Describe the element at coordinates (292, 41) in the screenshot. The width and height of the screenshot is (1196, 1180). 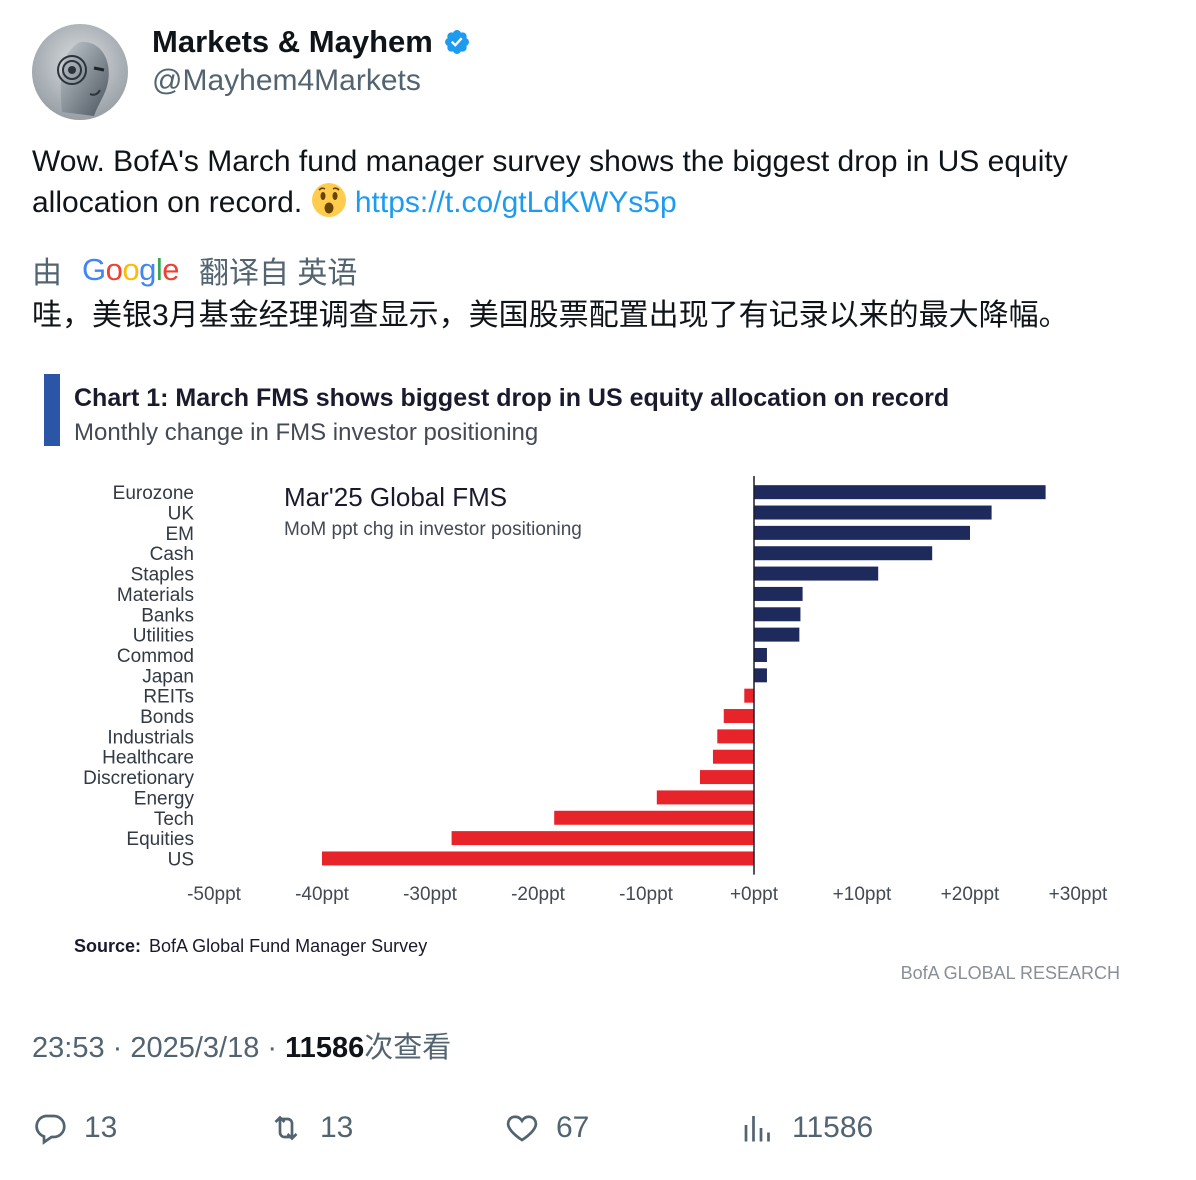
I see `author-name-text: Markets & Mayhem` at that location.